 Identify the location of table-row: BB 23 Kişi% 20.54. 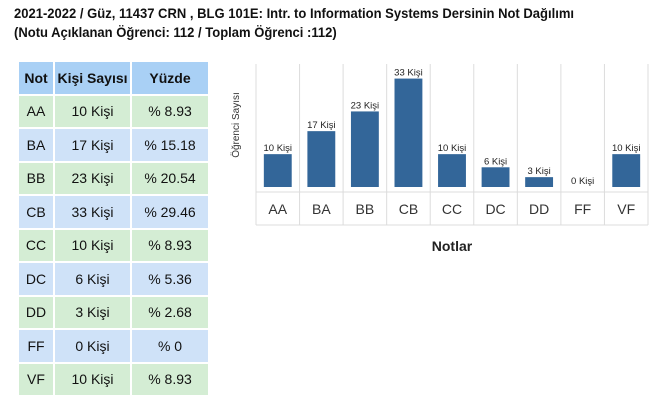
(113, 178).